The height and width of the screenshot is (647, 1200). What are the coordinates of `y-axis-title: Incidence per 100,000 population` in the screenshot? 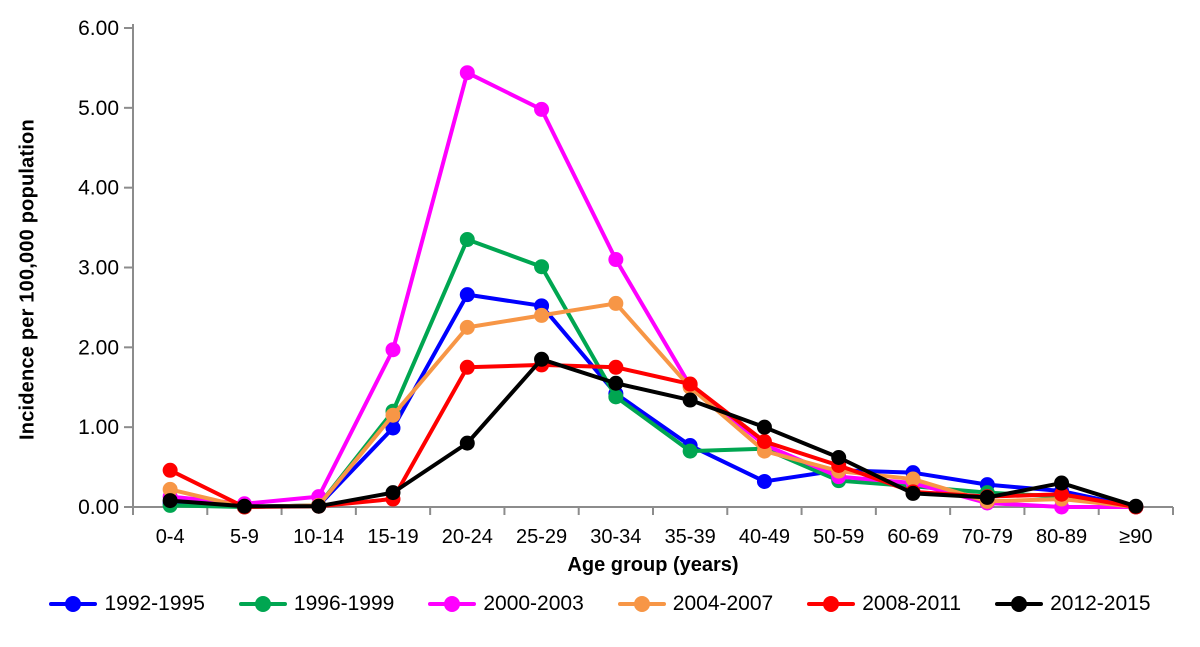 It's located at (27, 279).